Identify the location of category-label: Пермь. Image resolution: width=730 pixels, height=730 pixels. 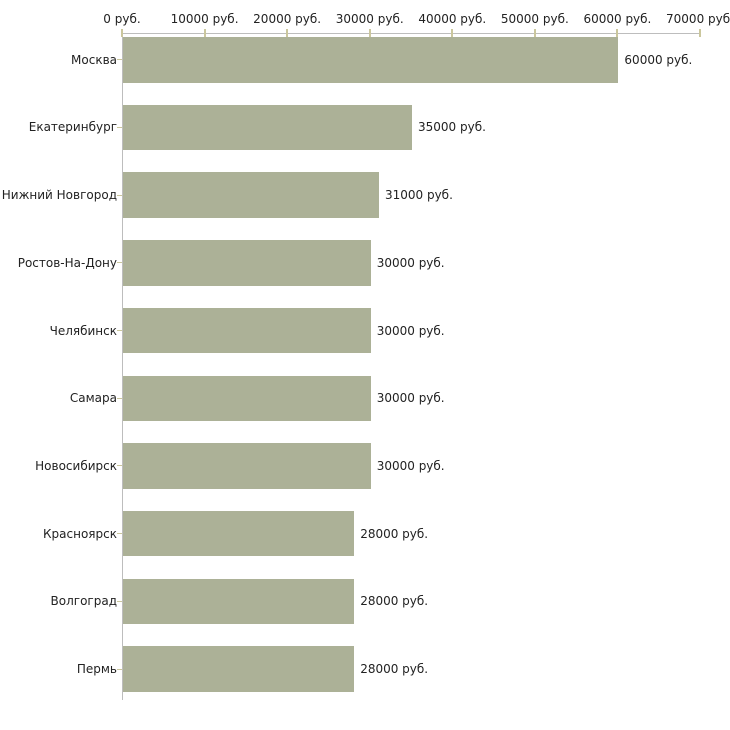
(96, 669).